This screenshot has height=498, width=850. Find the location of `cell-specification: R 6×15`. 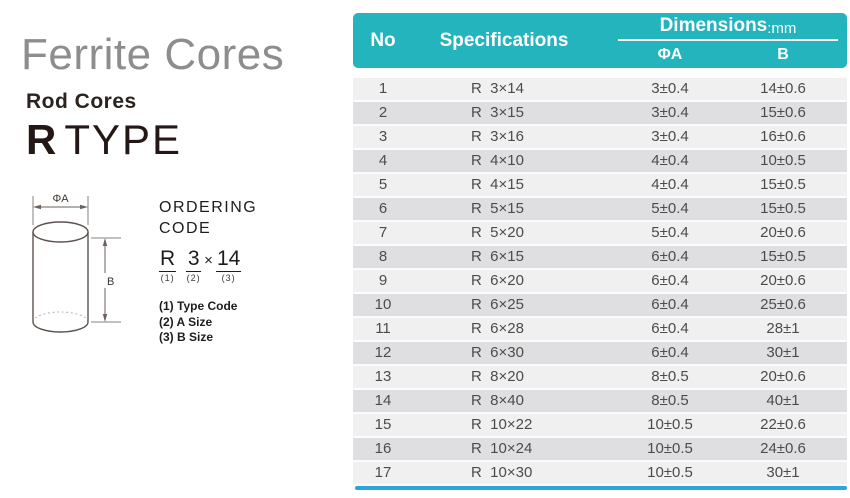

cell-specification: R 6×15 is located at coordinates (497, 256).